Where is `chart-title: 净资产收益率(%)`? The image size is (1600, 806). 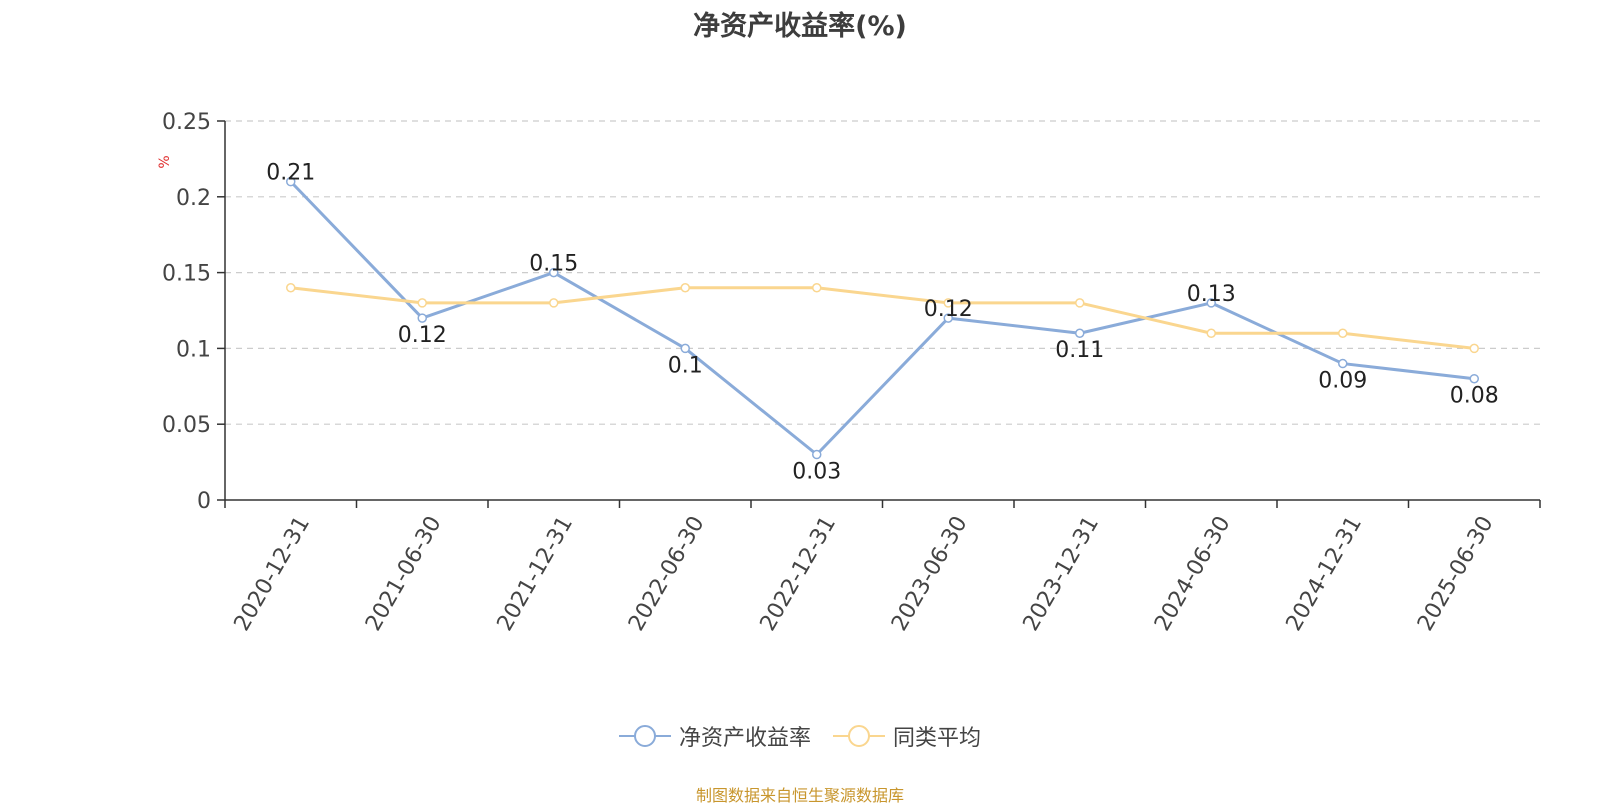 chart-title: 净资产收益率(%) is located at coordinates (800, 26).